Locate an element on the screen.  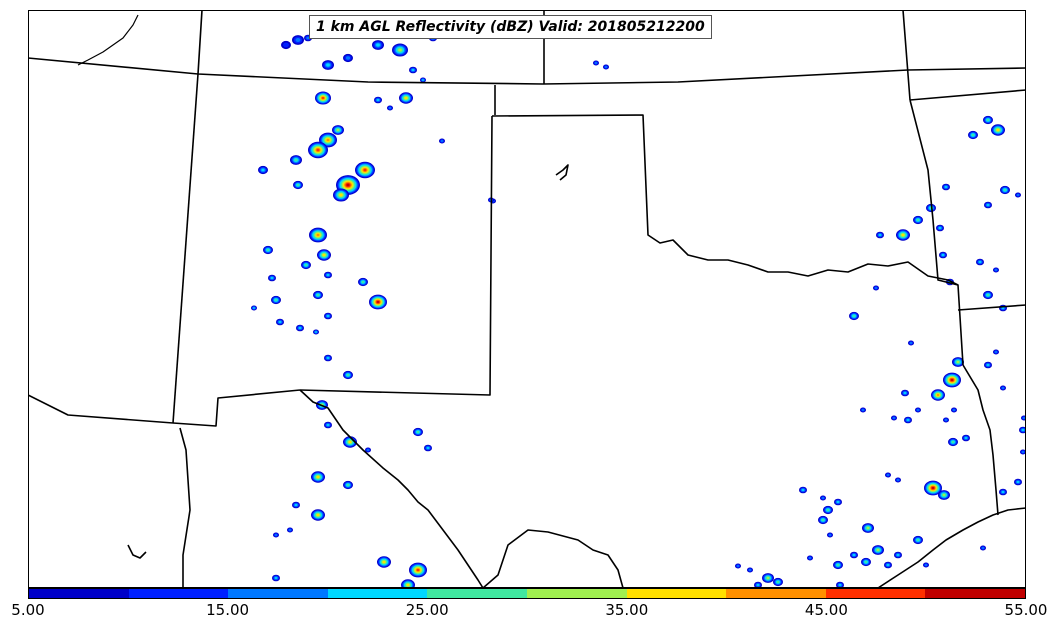
boundary-tx-la is located at coordinates (980, 440).